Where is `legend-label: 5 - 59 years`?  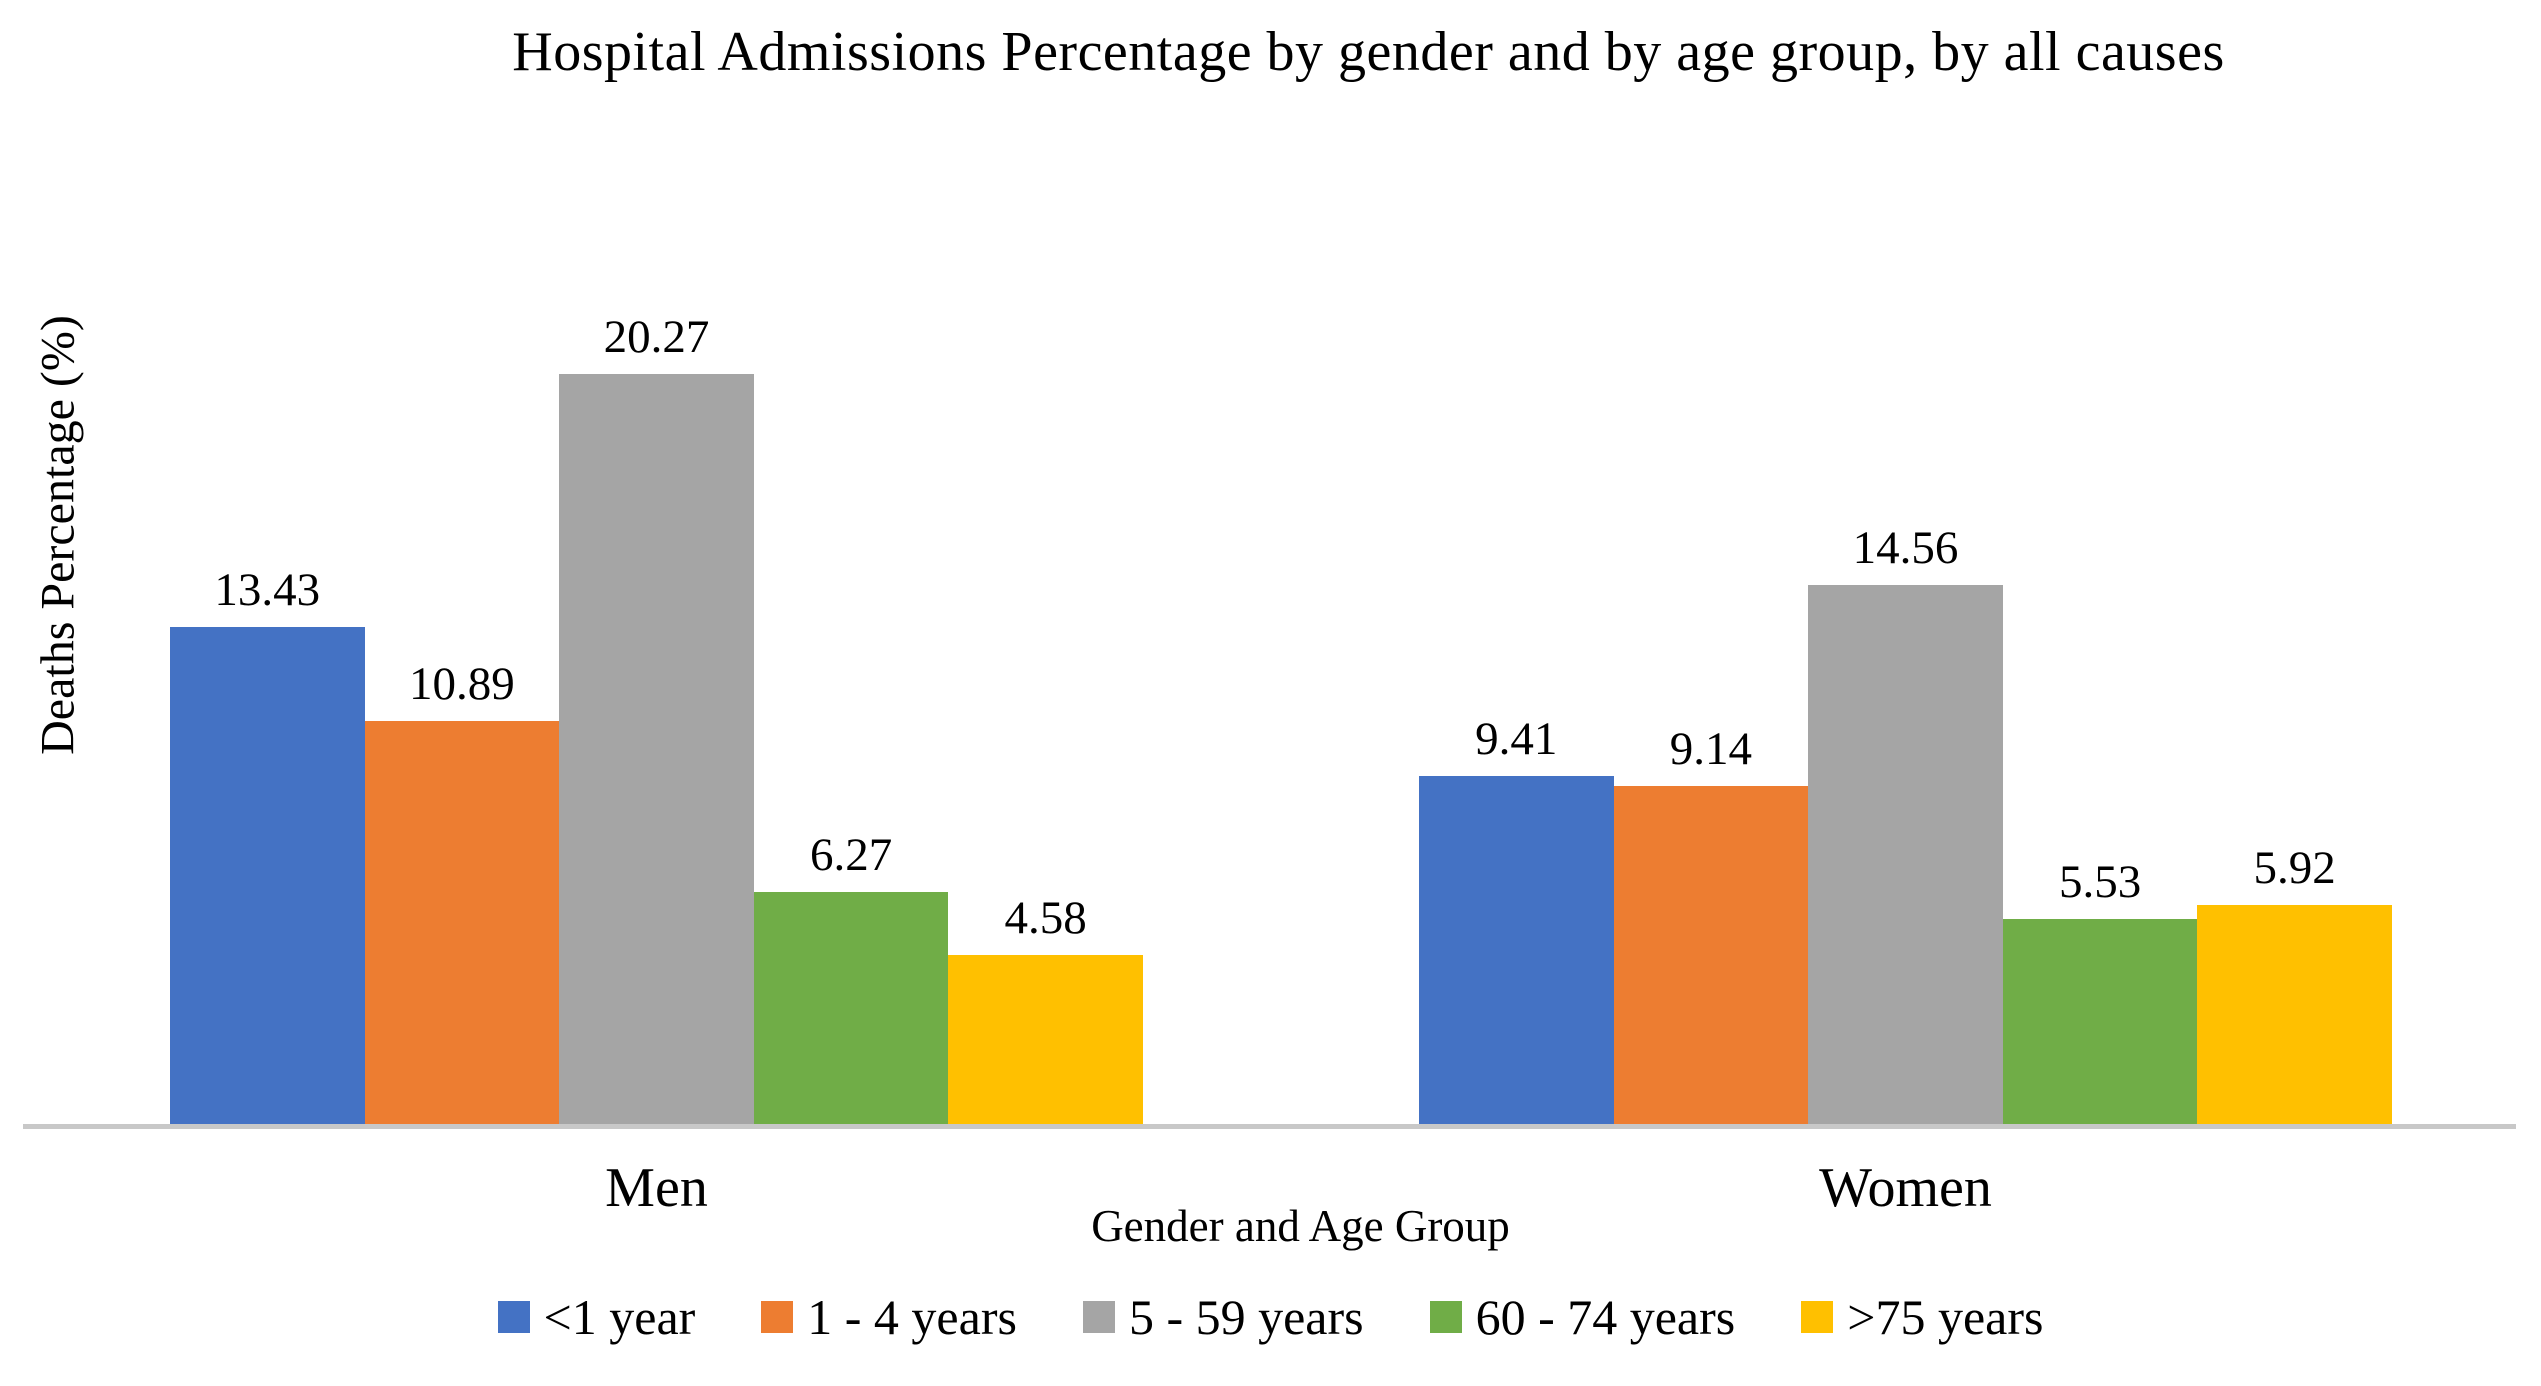
legend-label: 5 - 59 years is located at coordinates (1246, 1317).